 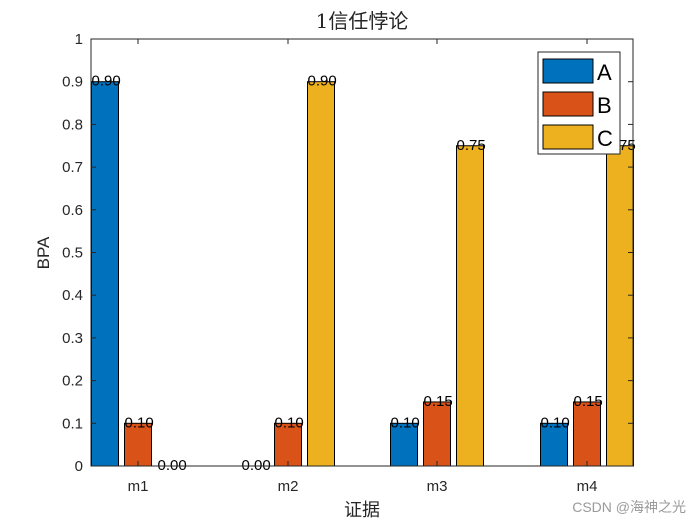 I want to click on x-tick-label: m1, so click(x=138, y=486).